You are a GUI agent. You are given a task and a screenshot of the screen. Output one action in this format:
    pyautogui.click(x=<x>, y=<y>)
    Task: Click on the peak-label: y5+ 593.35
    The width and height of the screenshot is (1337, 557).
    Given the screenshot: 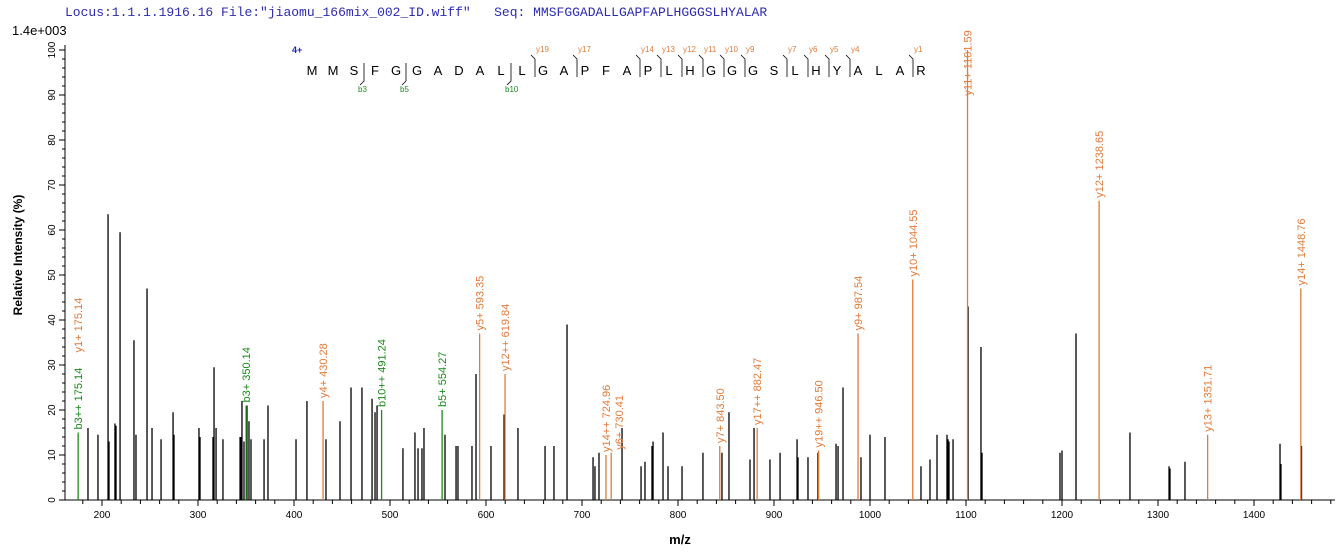 What is the action you would take?
    pyautogui.click(x=481, y=303)
    